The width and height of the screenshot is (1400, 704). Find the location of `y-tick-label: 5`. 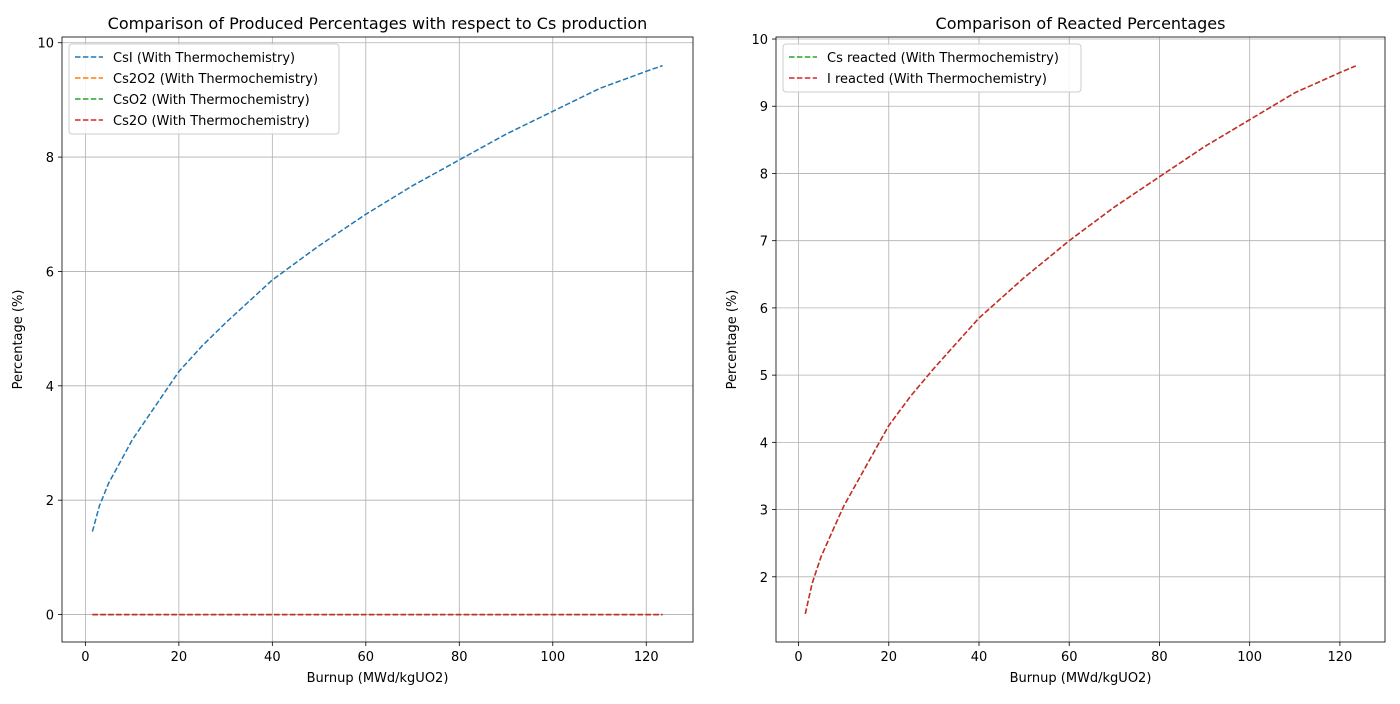

y-tick-label: 5 is located at coordinates (764, 376).